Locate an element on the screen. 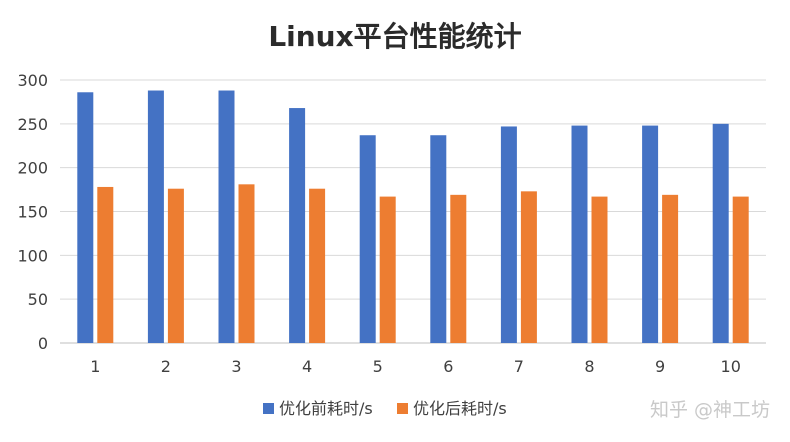  legend-label-1: 优化前耗时/s is located at coordinates (326, 408).